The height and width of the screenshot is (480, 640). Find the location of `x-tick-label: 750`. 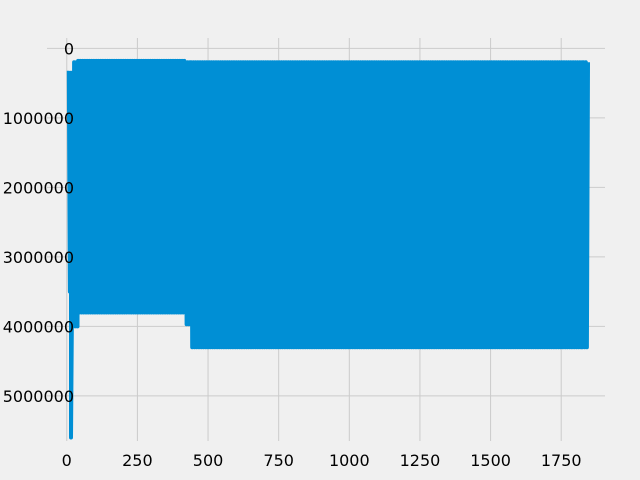

x-tick-label: 750 is located at coordinates (278, 460).